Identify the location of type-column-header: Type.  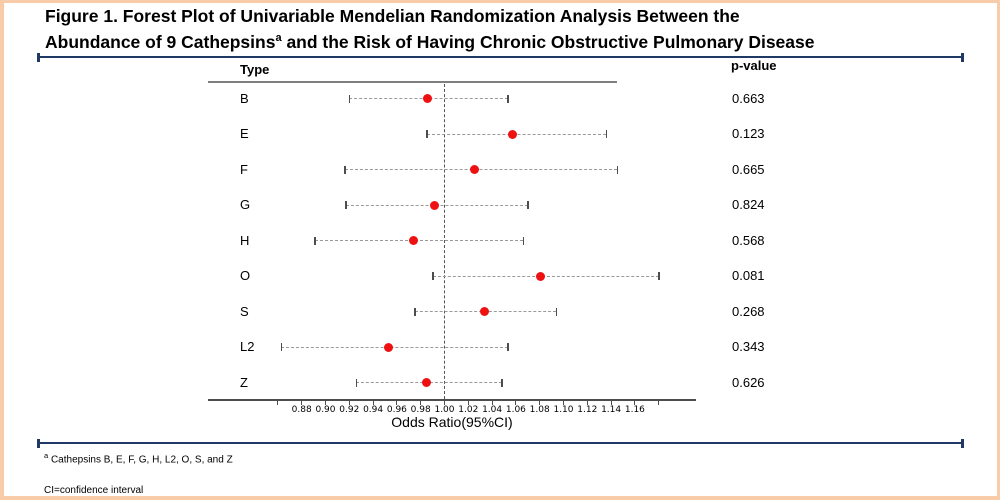
(255, 69).